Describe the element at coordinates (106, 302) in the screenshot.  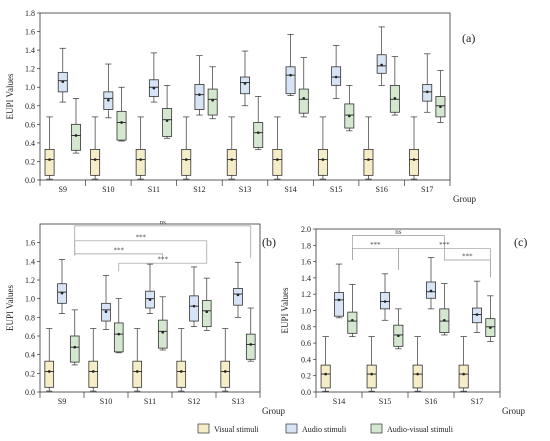
I see `box-S10-audio-stimuli` at that location.